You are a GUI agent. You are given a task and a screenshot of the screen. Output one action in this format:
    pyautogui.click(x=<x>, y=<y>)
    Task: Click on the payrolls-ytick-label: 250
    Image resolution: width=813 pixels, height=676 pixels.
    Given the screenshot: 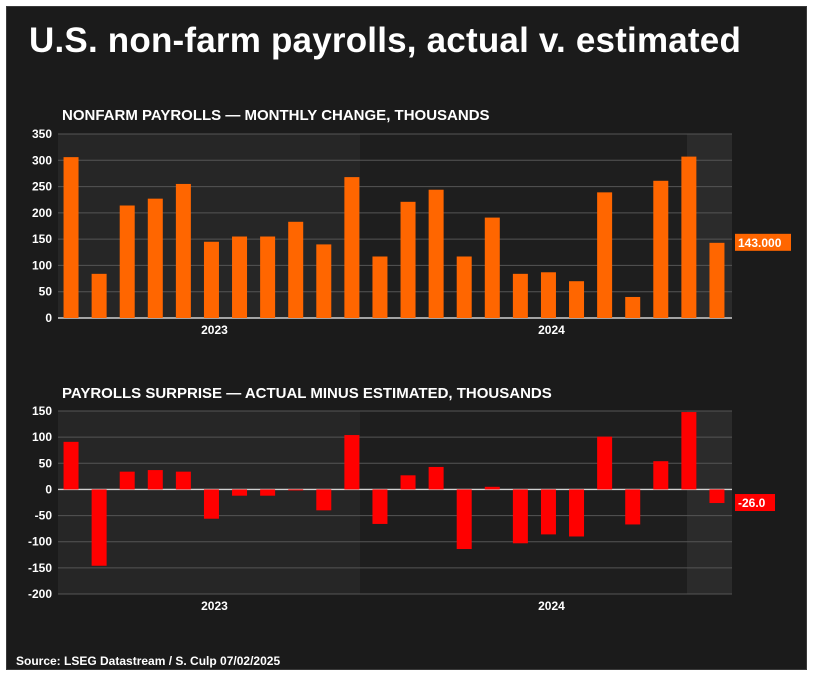 What is the action you would take?
    pyautogui.click(x=42, y=187)
    